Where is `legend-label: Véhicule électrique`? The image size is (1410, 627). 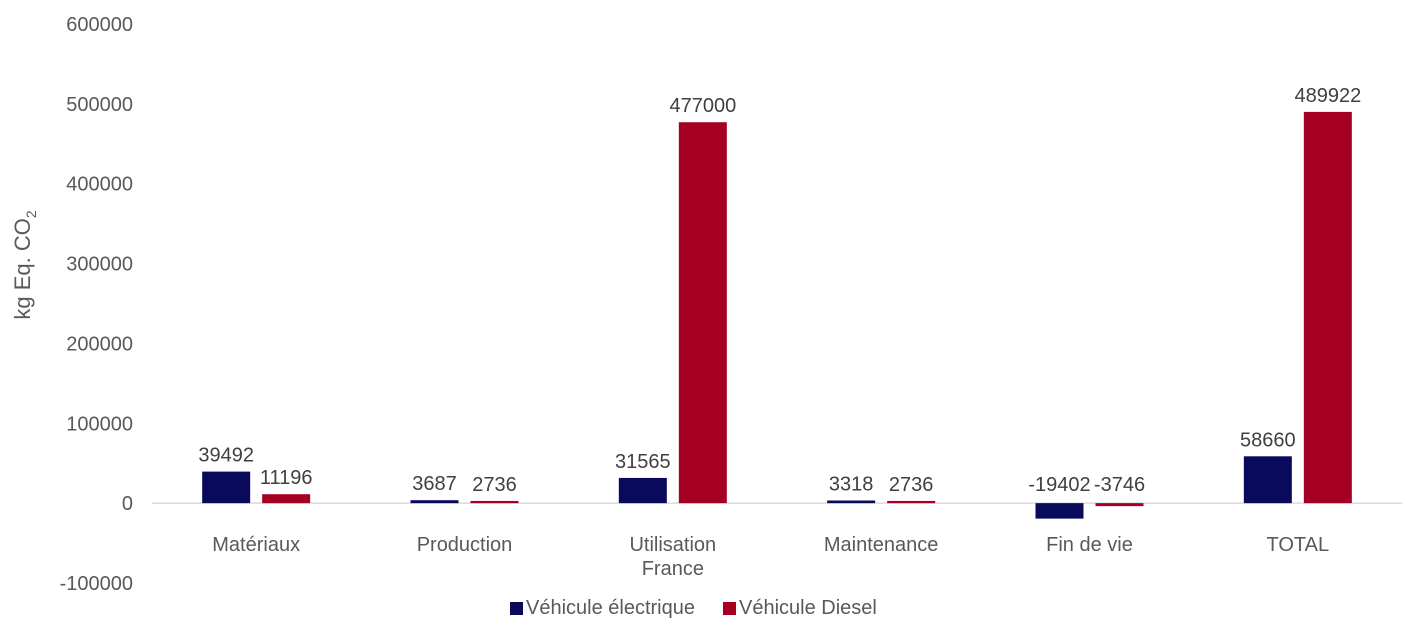 legend-label: Véhicule électrique is located at coordinates (610, 608).